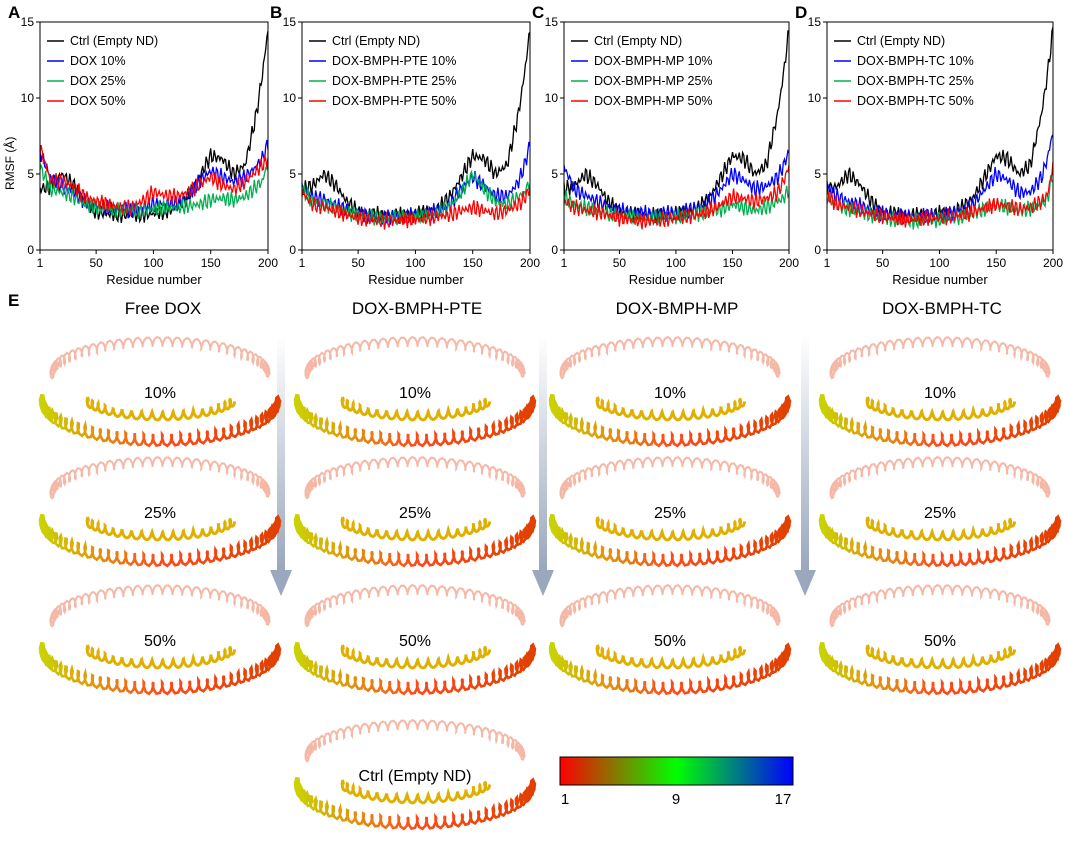 The width and height of the screenshot is (1065, 846). What do you see at coordinates (394, 61) in the screenshot?
I see `legend-entry: DOX-BMPH-PTE 10%` at bounding box center [394, 61].